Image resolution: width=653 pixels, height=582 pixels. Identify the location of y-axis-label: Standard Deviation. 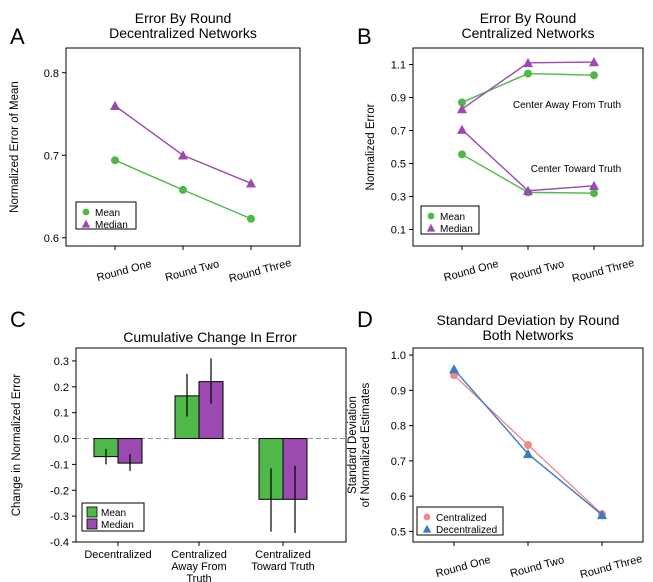
(353, 445).